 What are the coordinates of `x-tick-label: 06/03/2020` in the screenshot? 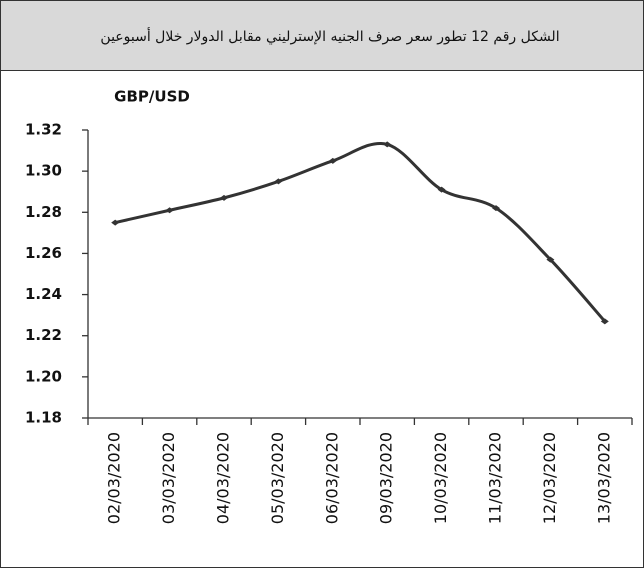 It's located at (331, 478).